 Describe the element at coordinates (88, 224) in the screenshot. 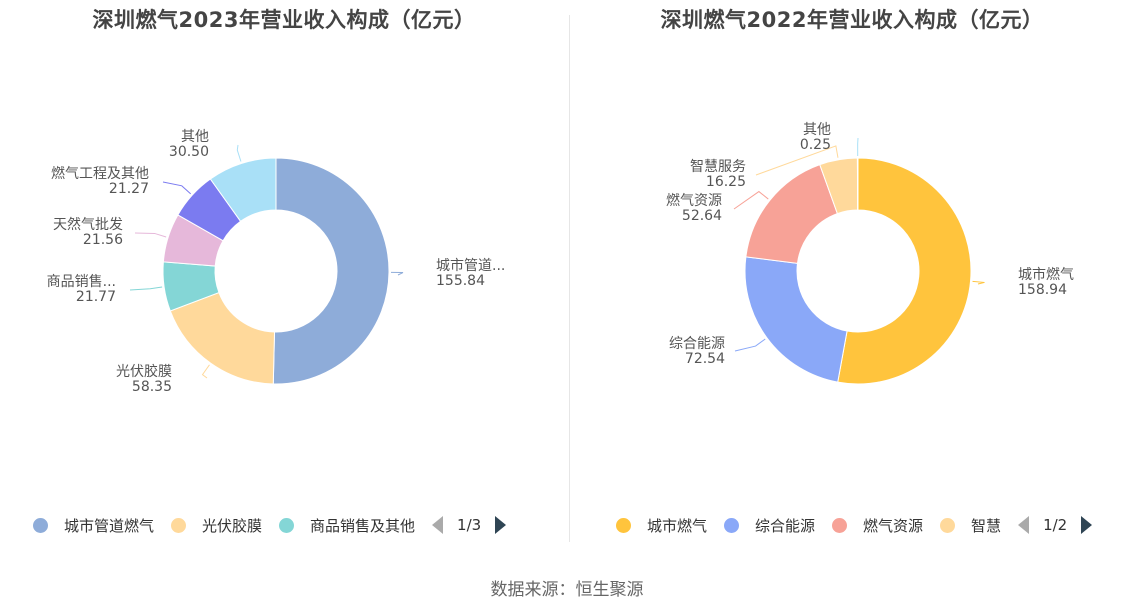

I see `slice-label: 天然气批发` at that location.